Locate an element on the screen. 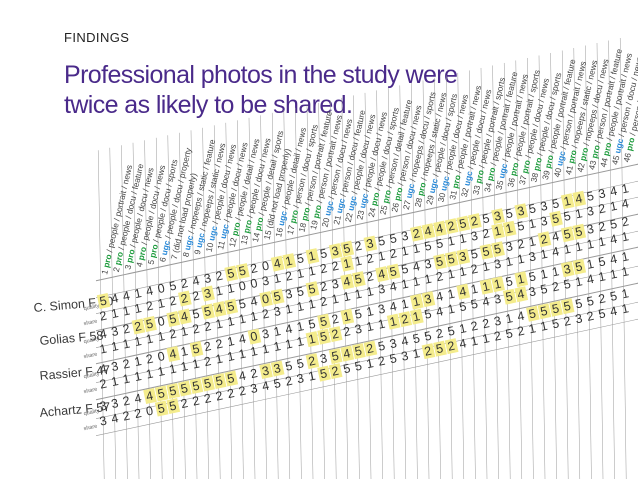 This screenshot has height=479, width=638. column-desc: / people / docu / news is located at coordinates (537, 118).